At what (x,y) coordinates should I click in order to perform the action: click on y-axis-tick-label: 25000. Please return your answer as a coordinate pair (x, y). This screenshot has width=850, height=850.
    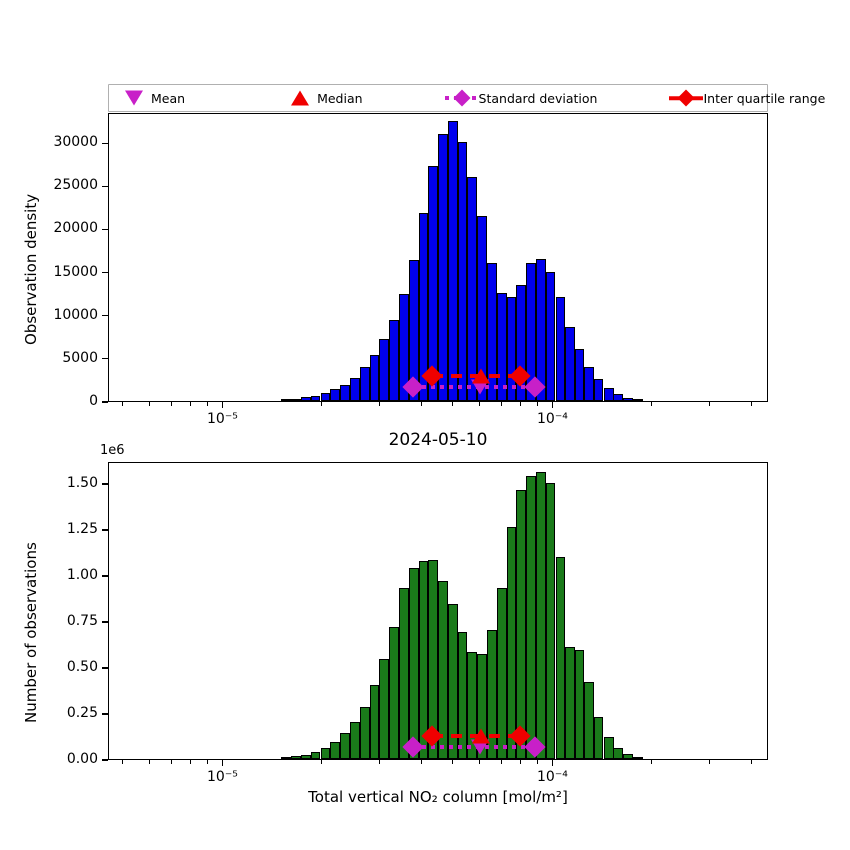
    Looking at the image, I should click on (75, 185).